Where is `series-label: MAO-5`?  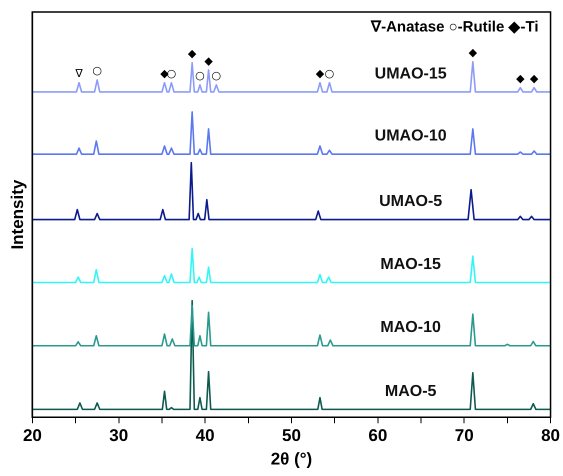
series-label: MAO-5 is located at coordinates (410, 391).